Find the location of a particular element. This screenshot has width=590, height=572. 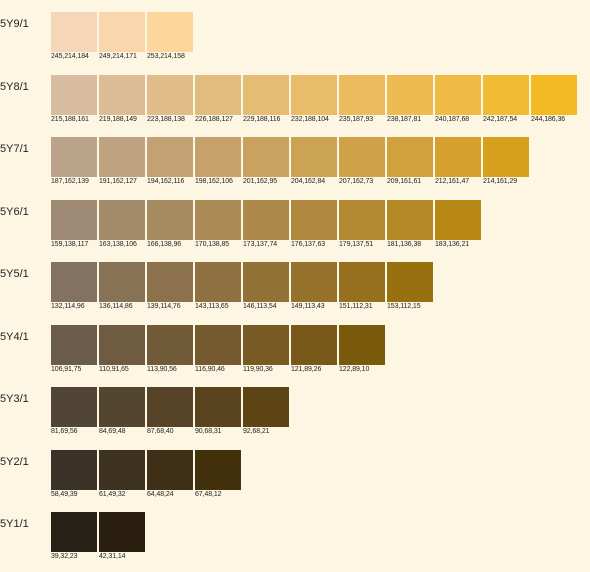

row-label: 5Y4/1 is located at coordinates (14, 337).